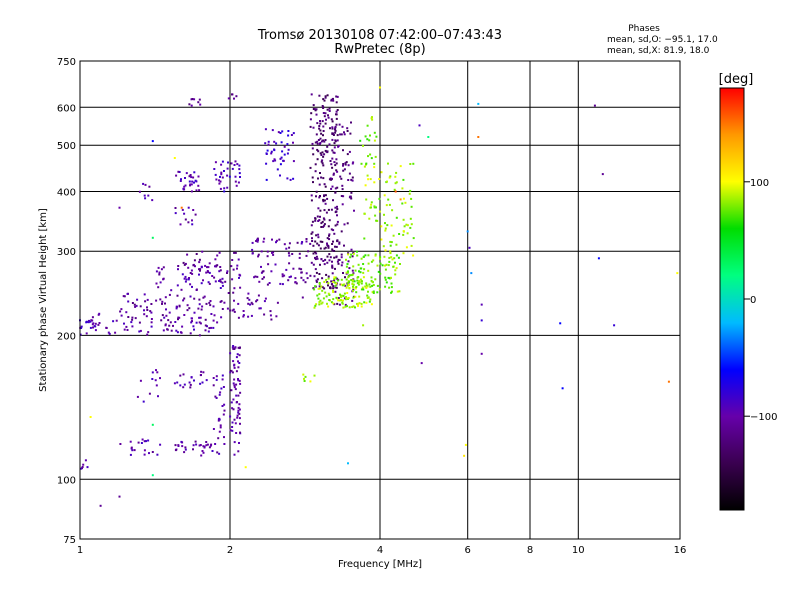 This screenshot has width=800, height=604. What do you see at coordinates (380, 564) in the screenshot?
I see `x-axis-label: Frequency [MHz]` at bounding box center [380, 564].